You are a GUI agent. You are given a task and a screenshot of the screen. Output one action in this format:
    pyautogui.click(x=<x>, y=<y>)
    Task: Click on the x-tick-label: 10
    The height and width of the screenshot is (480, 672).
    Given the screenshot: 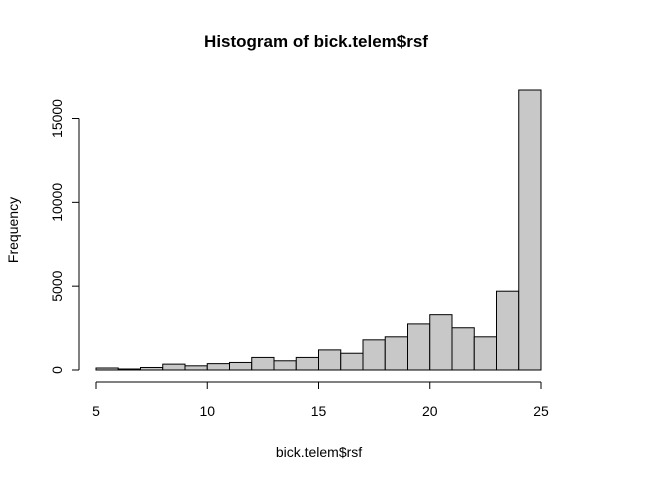 What is the action you would take?
    pyautogui.click(x=207, y=411)
    